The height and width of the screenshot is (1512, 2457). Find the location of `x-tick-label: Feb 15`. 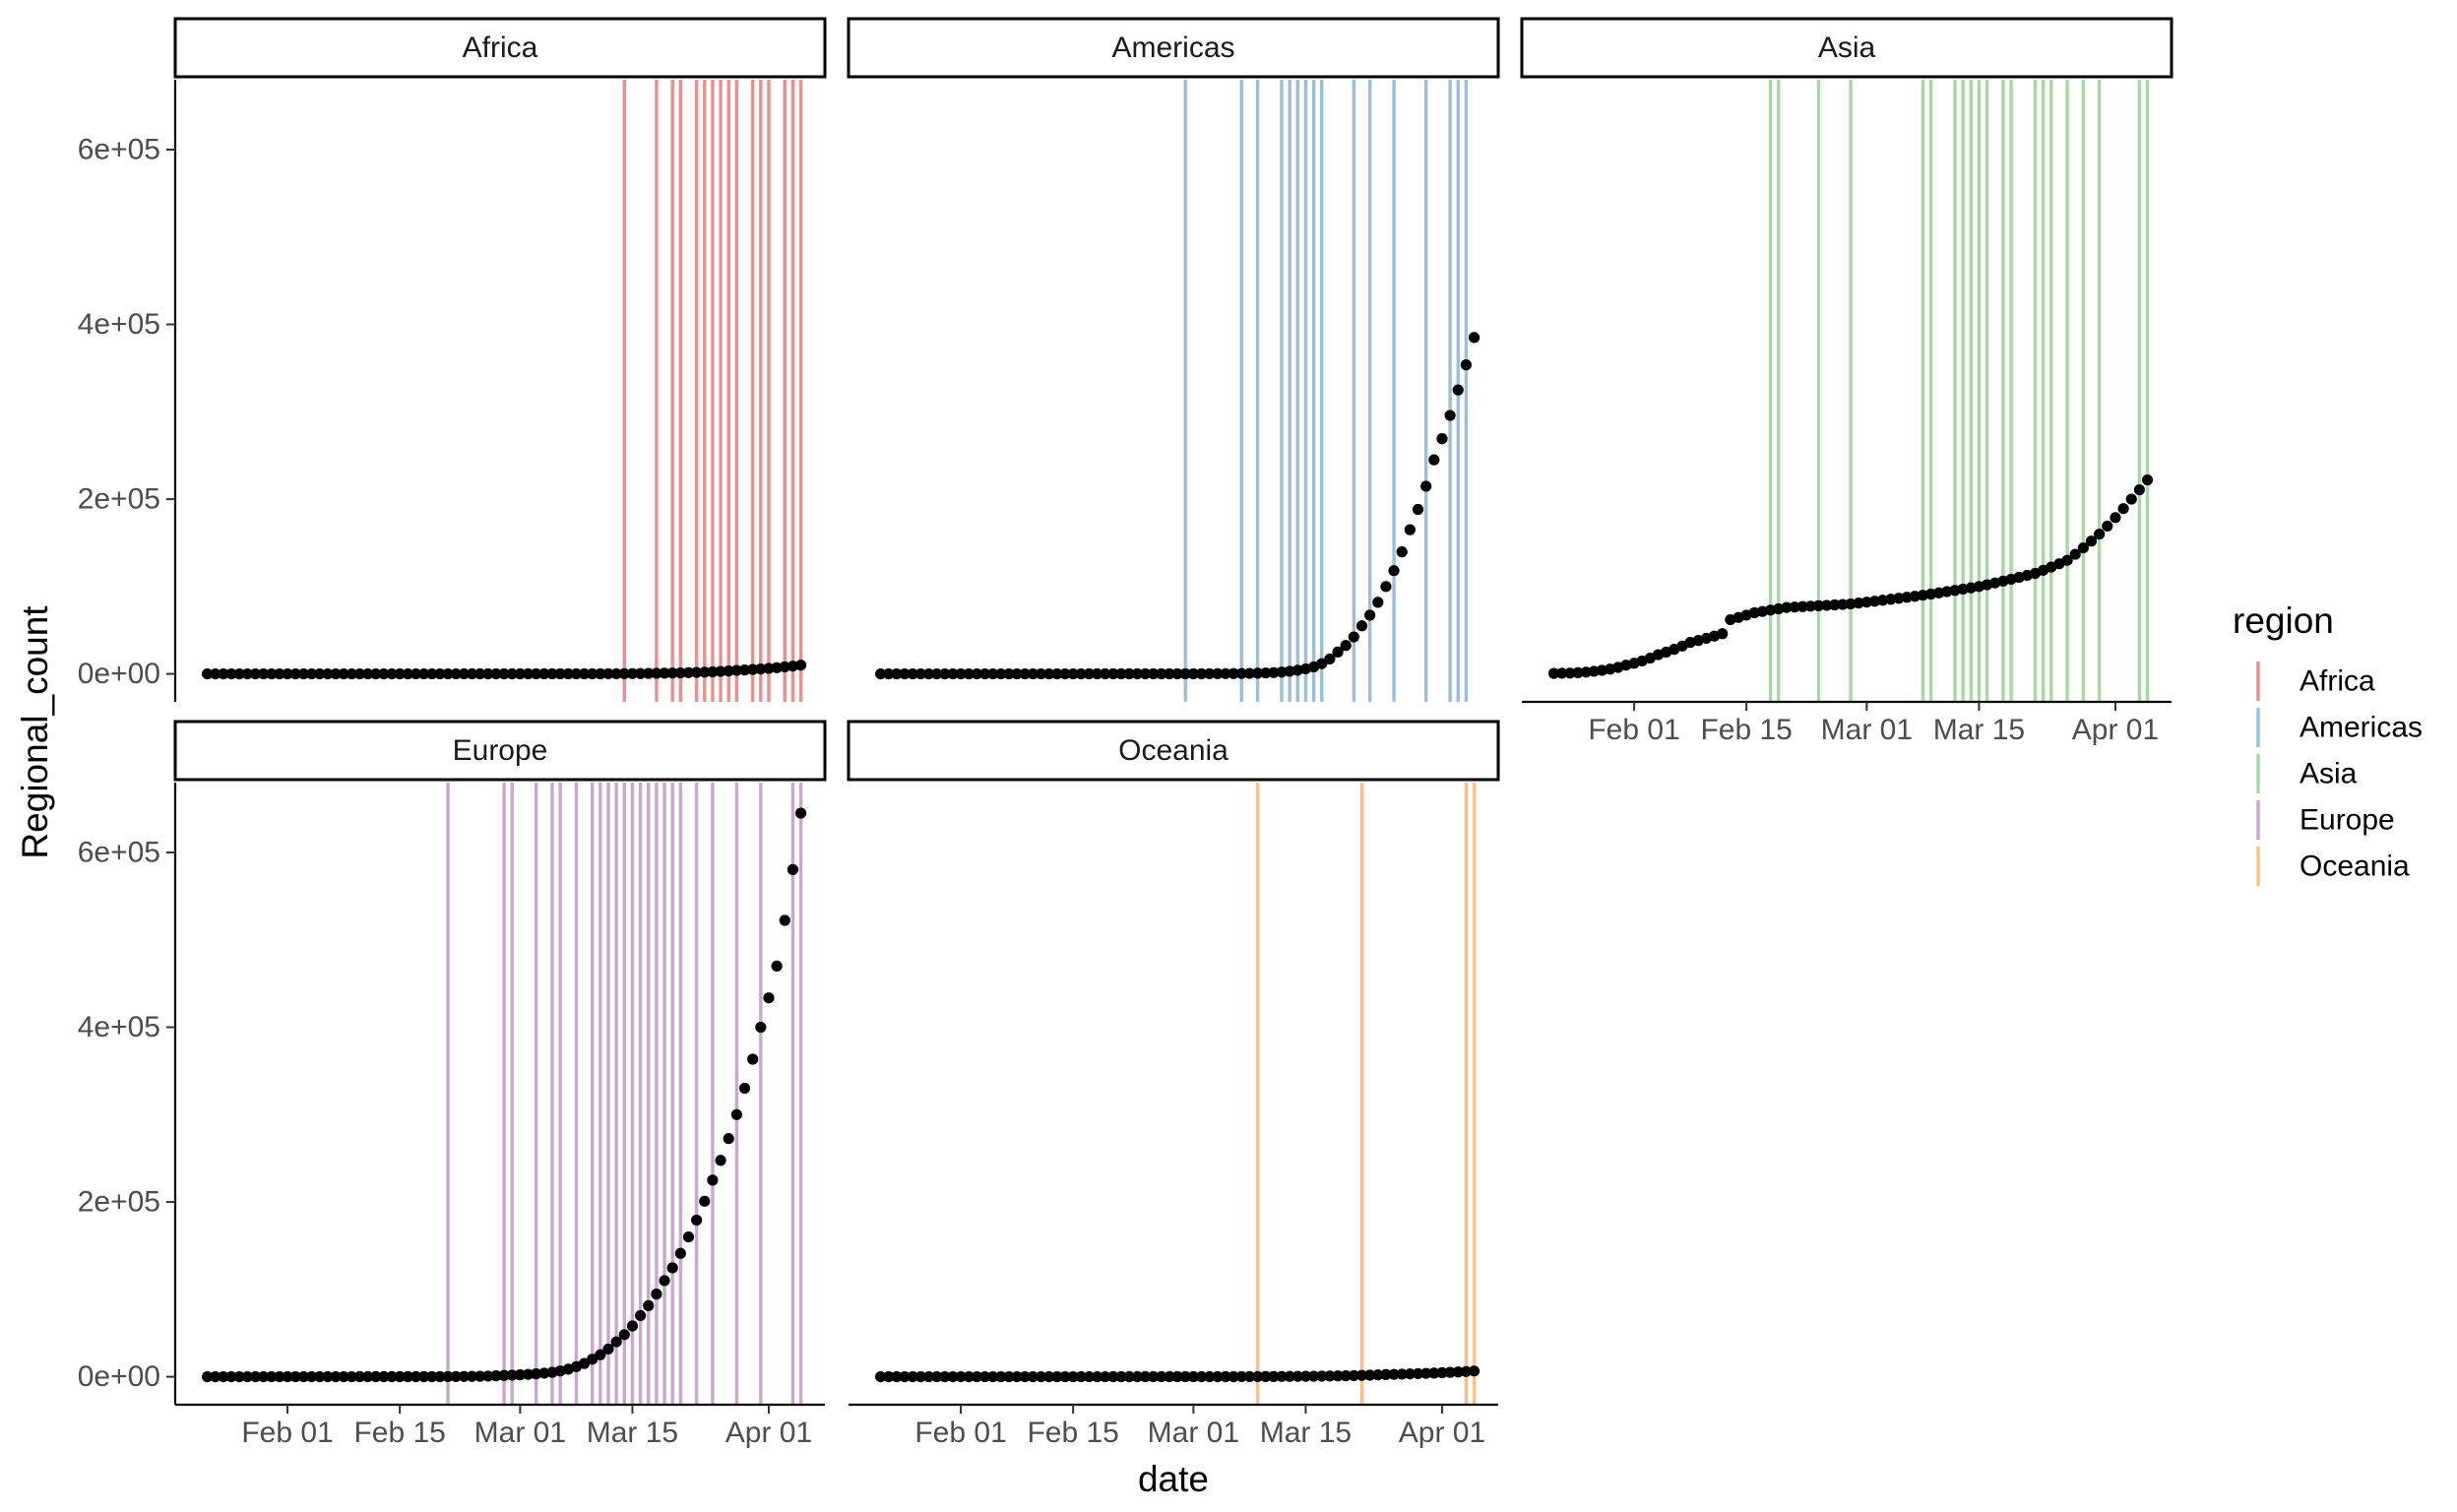

x-tick-label: Feb 15 is located at coordinates (1072, 1433).